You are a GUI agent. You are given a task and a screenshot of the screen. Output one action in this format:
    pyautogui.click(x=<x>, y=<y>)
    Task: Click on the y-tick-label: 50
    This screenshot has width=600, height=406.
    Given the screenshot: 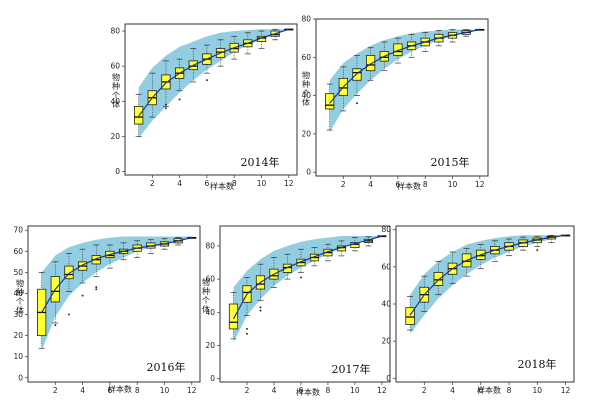 What is the action you would take?
    pyautogui.click(x=18, y=272)
    